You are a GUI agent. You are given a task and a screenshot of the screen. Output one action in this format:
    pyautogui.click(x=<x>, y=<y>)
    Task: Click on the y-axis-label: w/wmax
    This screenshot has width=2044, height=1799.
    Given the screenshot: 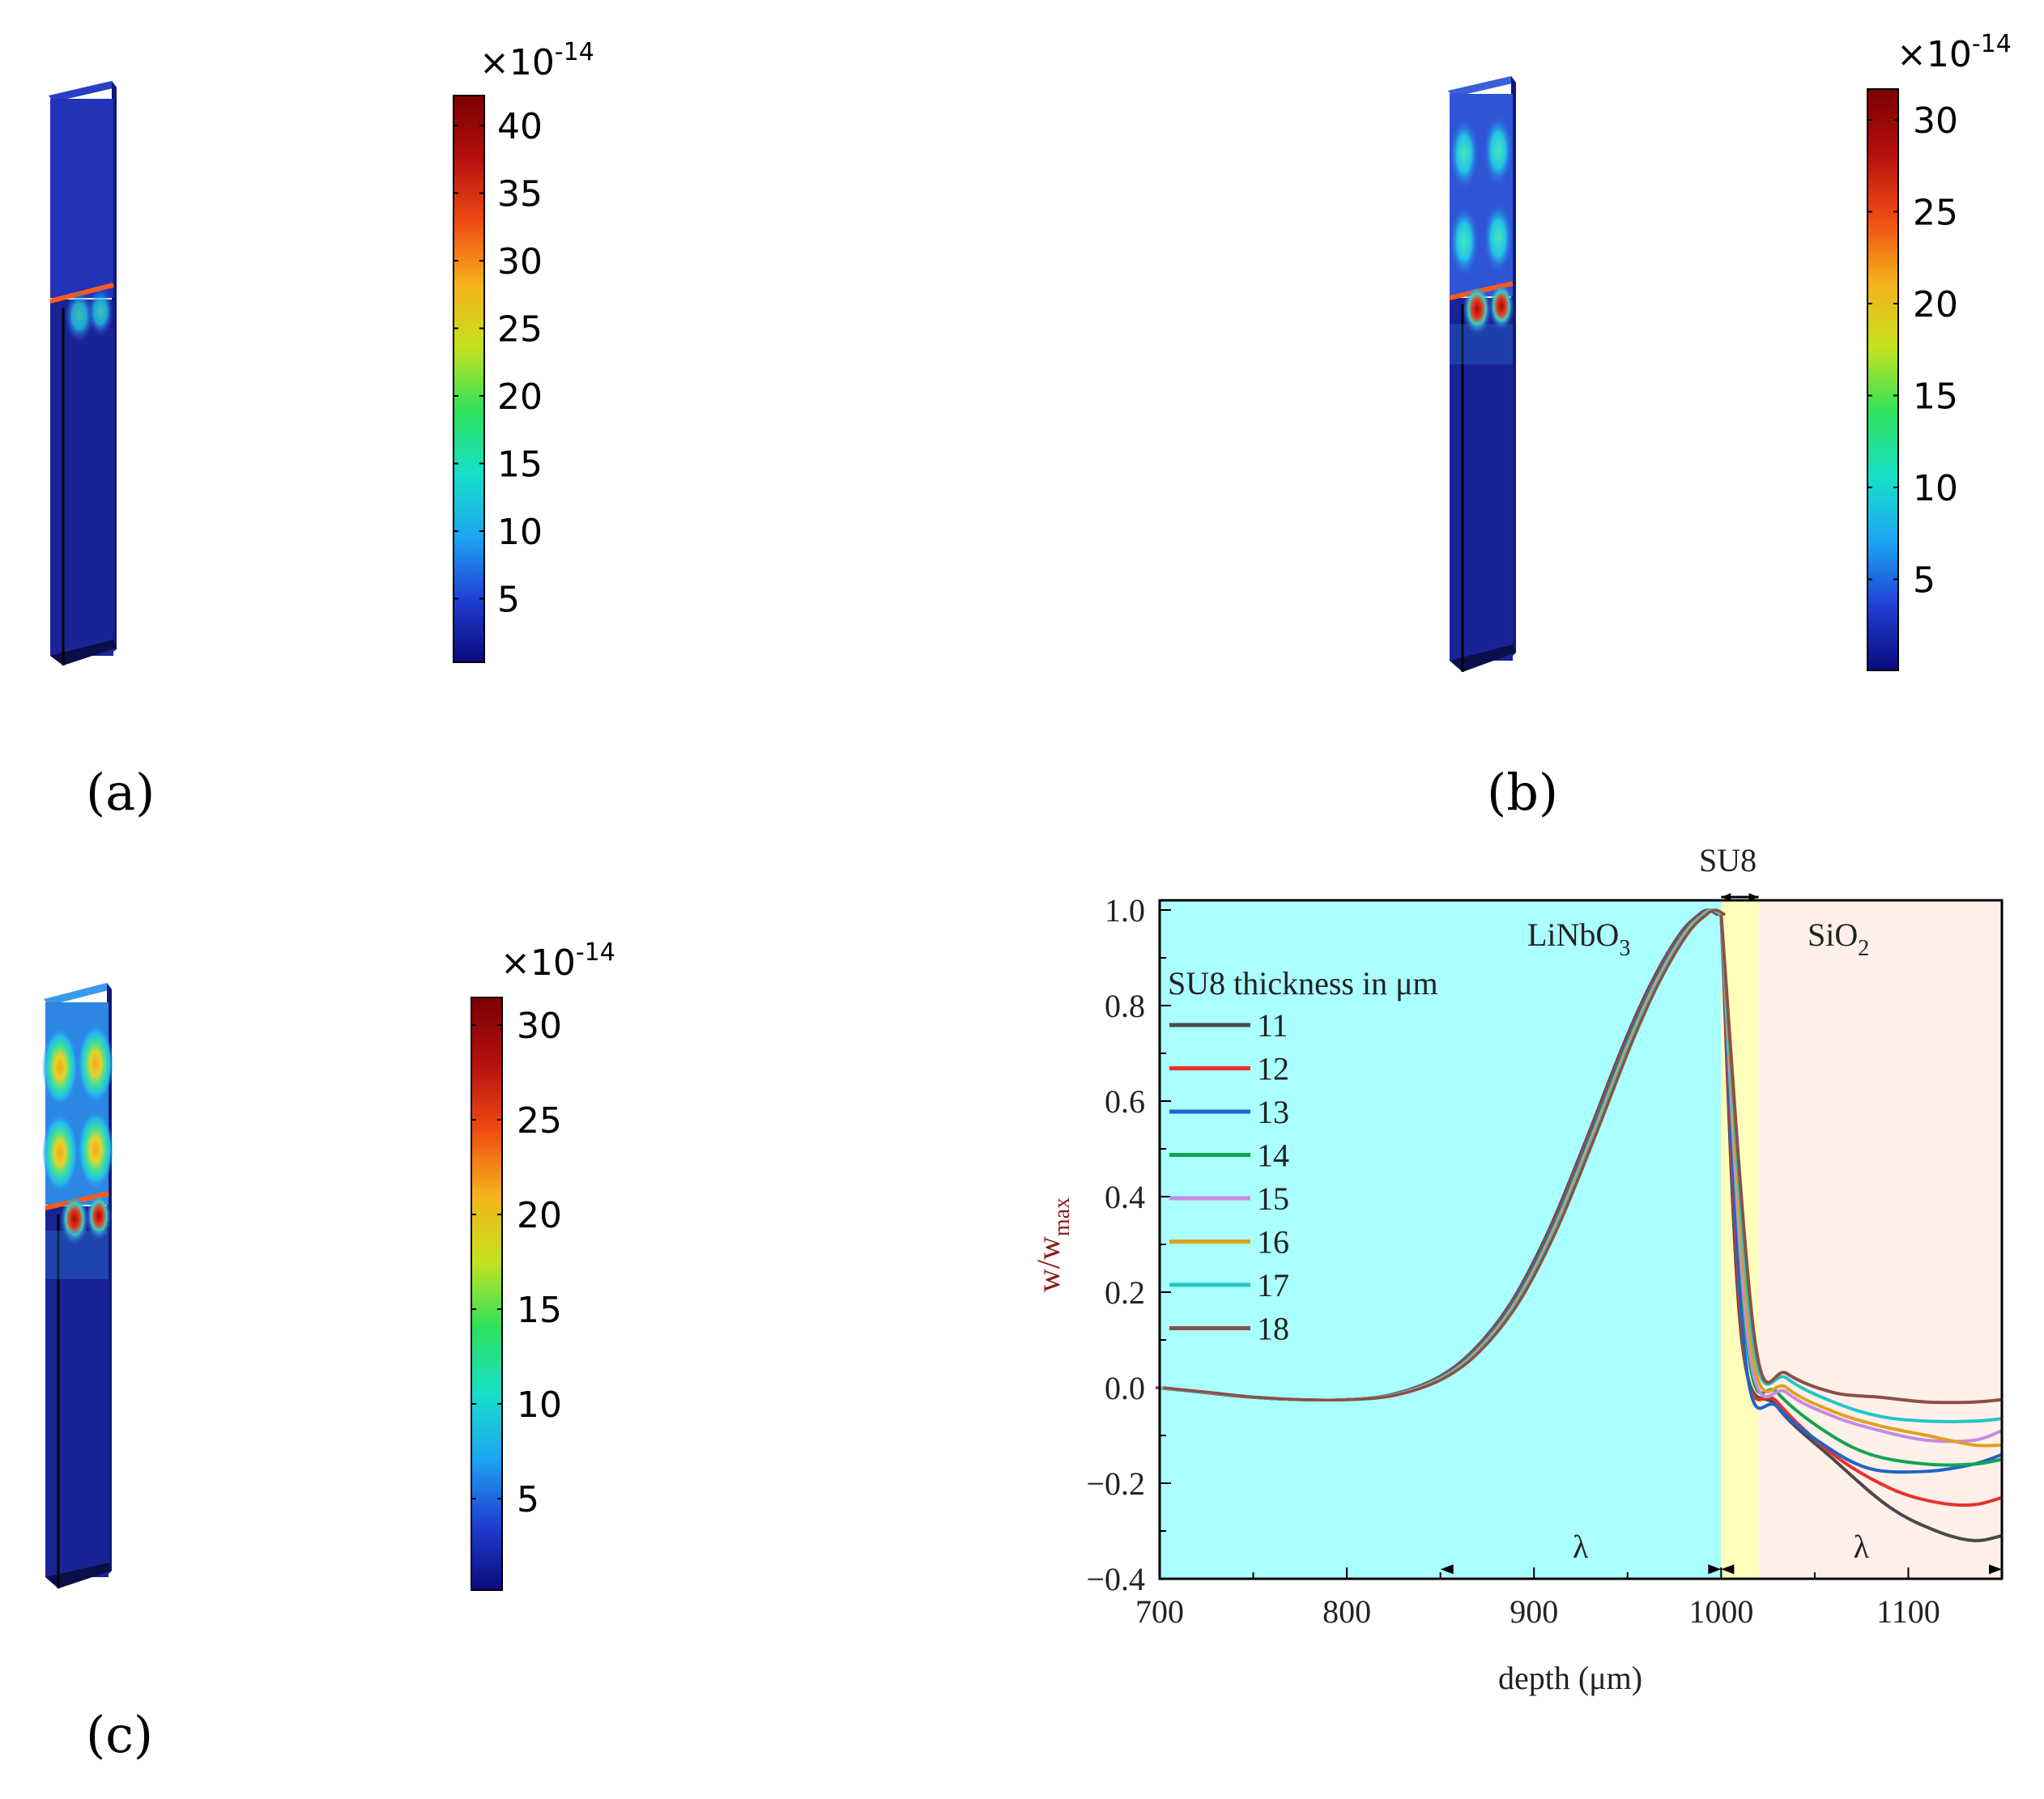 What is the action you would take?
    pyautogui.click(x=1052, y=1245)
    